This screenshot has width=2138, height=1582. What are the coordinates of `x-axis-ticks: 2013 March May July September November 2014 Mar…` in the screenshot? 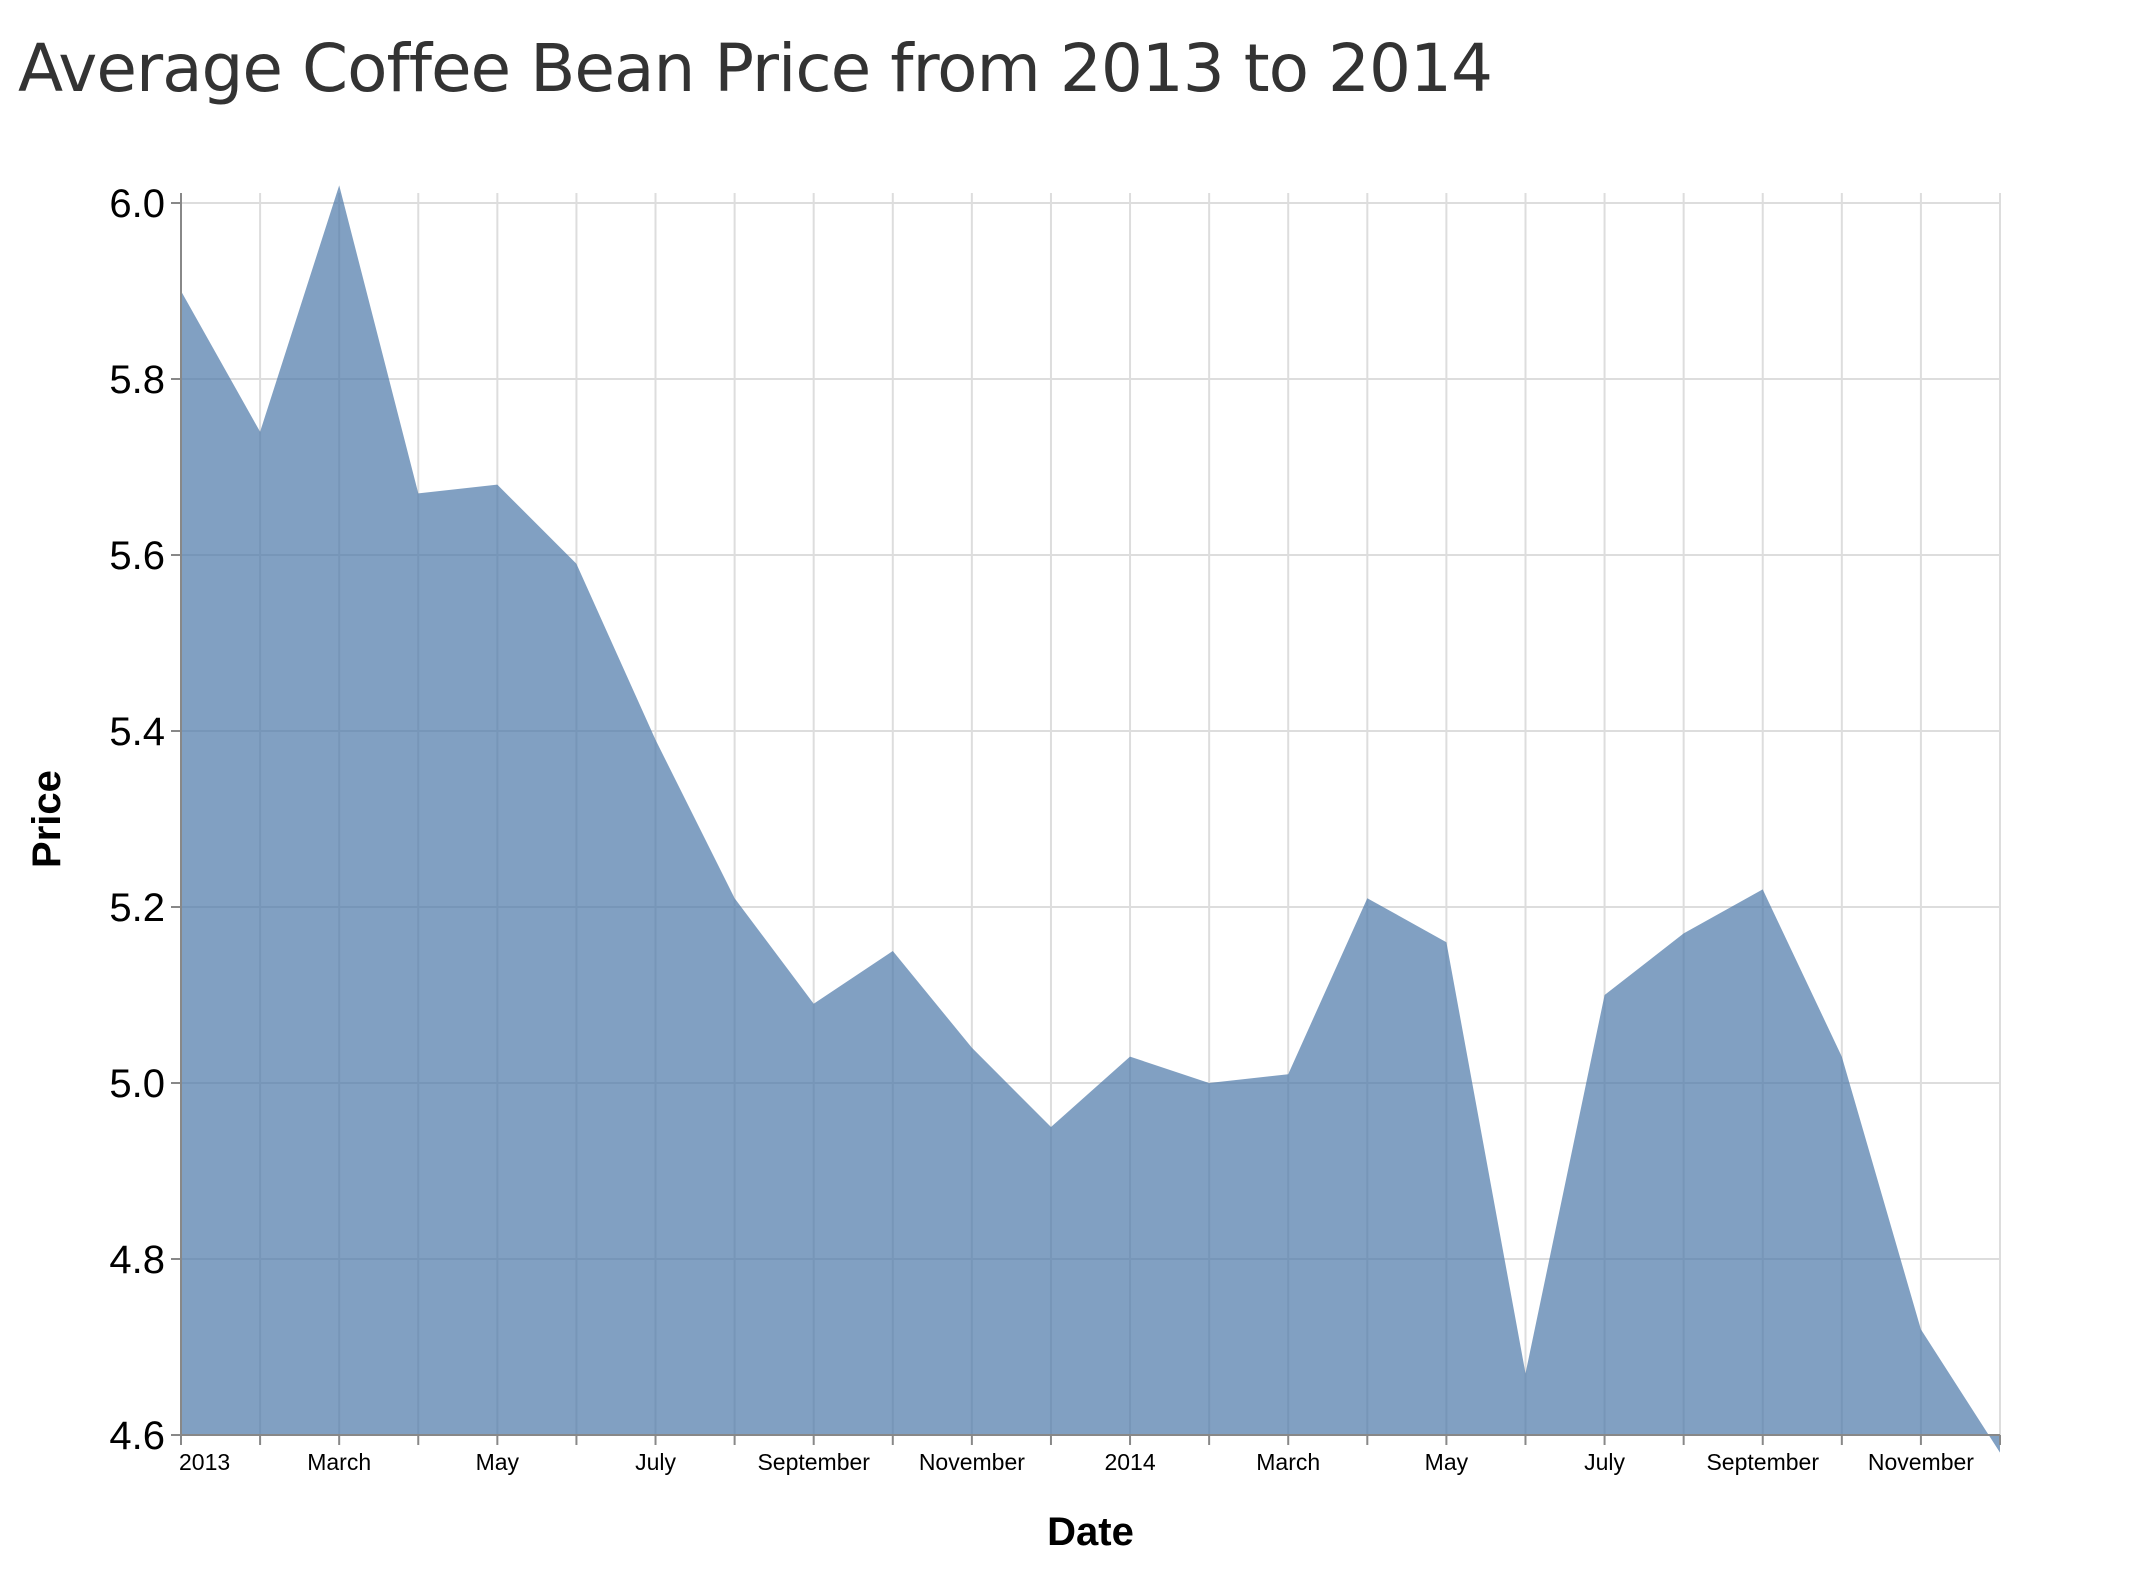 It's located at (1090, 1455).